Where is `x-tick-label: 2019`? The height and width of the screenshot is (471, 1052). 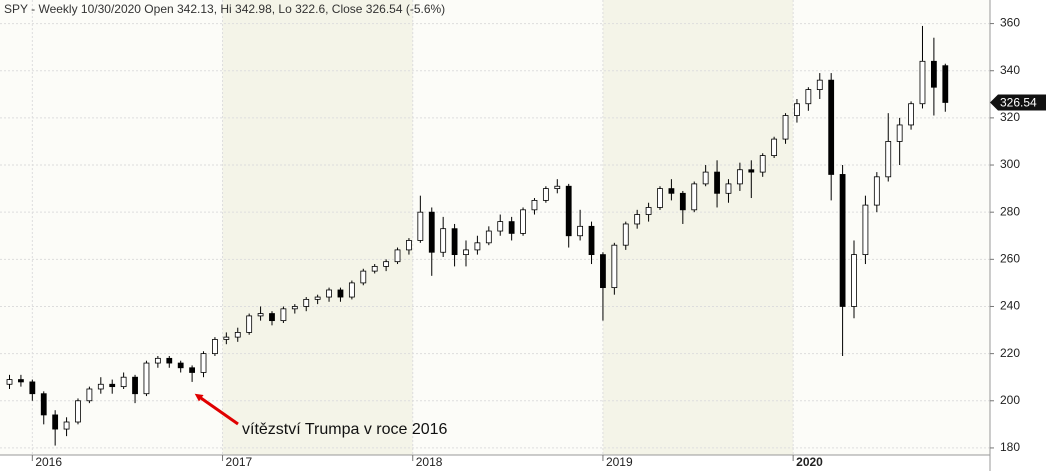
x-tick-label: 2019 is located at coordinates (619, 462).